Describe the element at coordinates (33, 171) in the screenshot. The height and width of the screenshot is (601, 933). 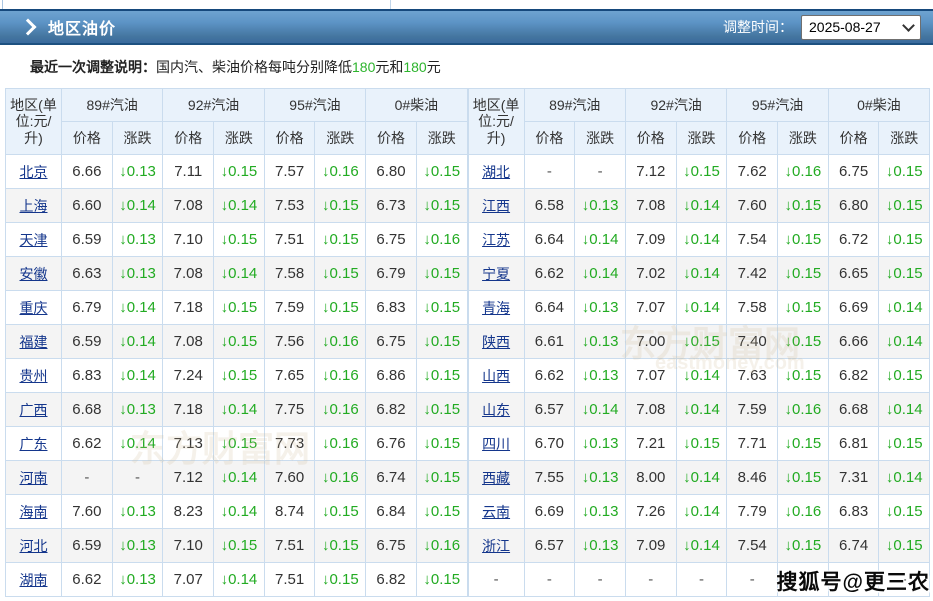
I see `region-link: 北京` at that location.